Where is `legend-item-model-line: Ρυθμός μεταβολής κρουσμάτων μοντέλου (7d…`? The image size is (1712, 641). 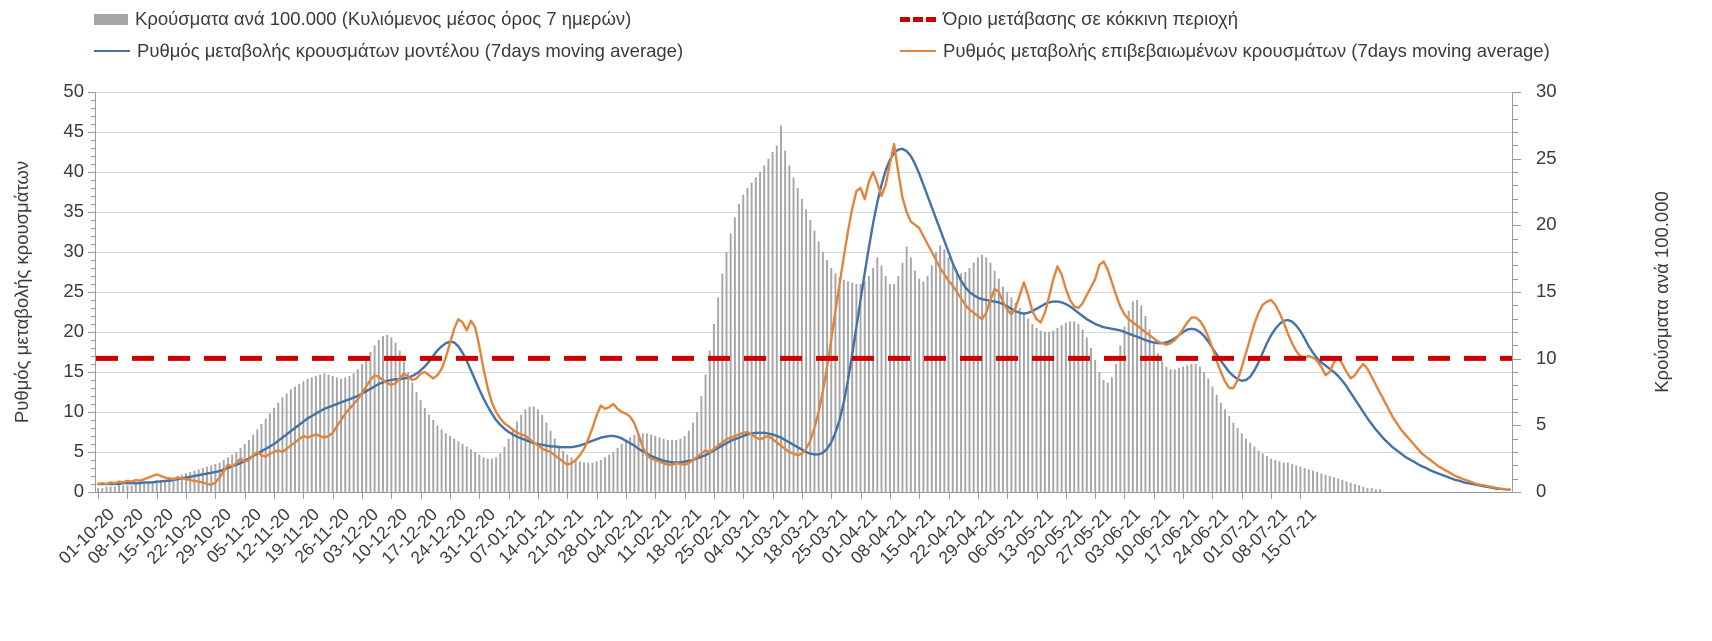
legend-item-model-line: Ρυθμός μεταβολής κρουσμάτων μοντέλου (7d… is located at coordinates (388, 51).